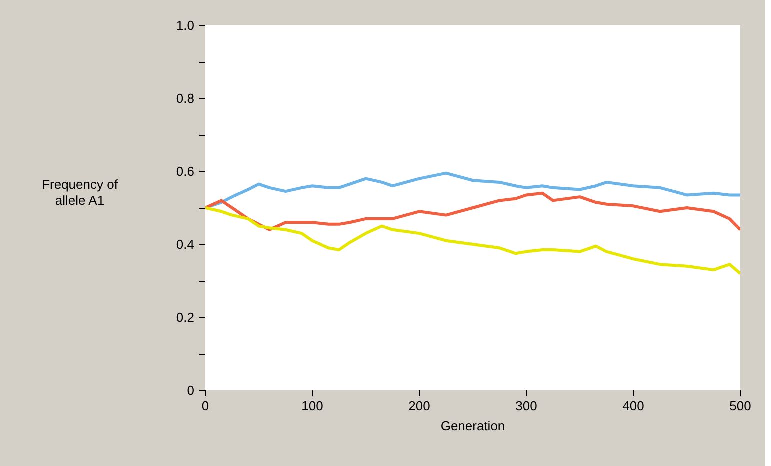 The image size is (771, 466). What do you see at coordinates (473, 426) in the screenshot?
I see `x-axis-title: Generation` at bounding box center [473, 426].